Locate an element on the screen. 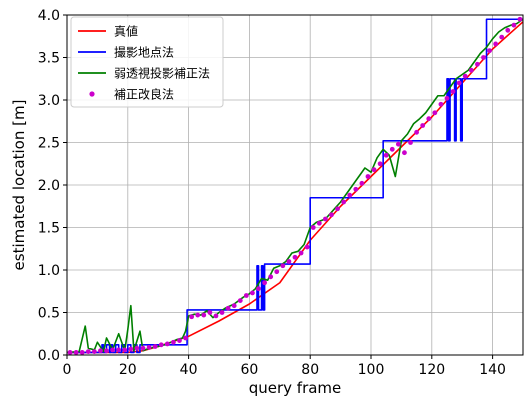 This screenshot has height=400, width=525. legend-entry: 補正改良法 is located at coordinates (131, 94).